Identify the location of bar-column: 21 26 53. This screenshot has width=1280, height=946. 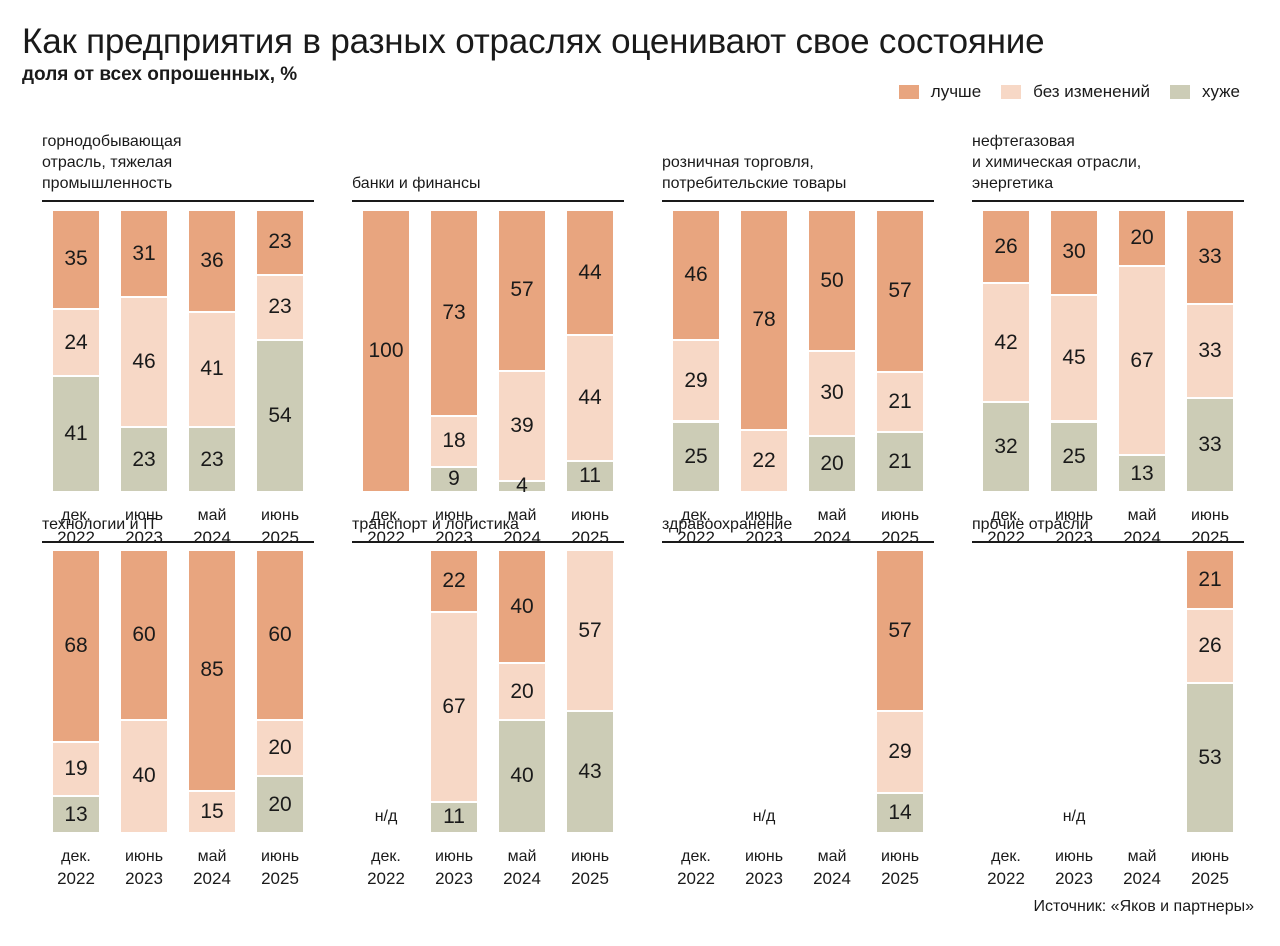
(1210, 692).